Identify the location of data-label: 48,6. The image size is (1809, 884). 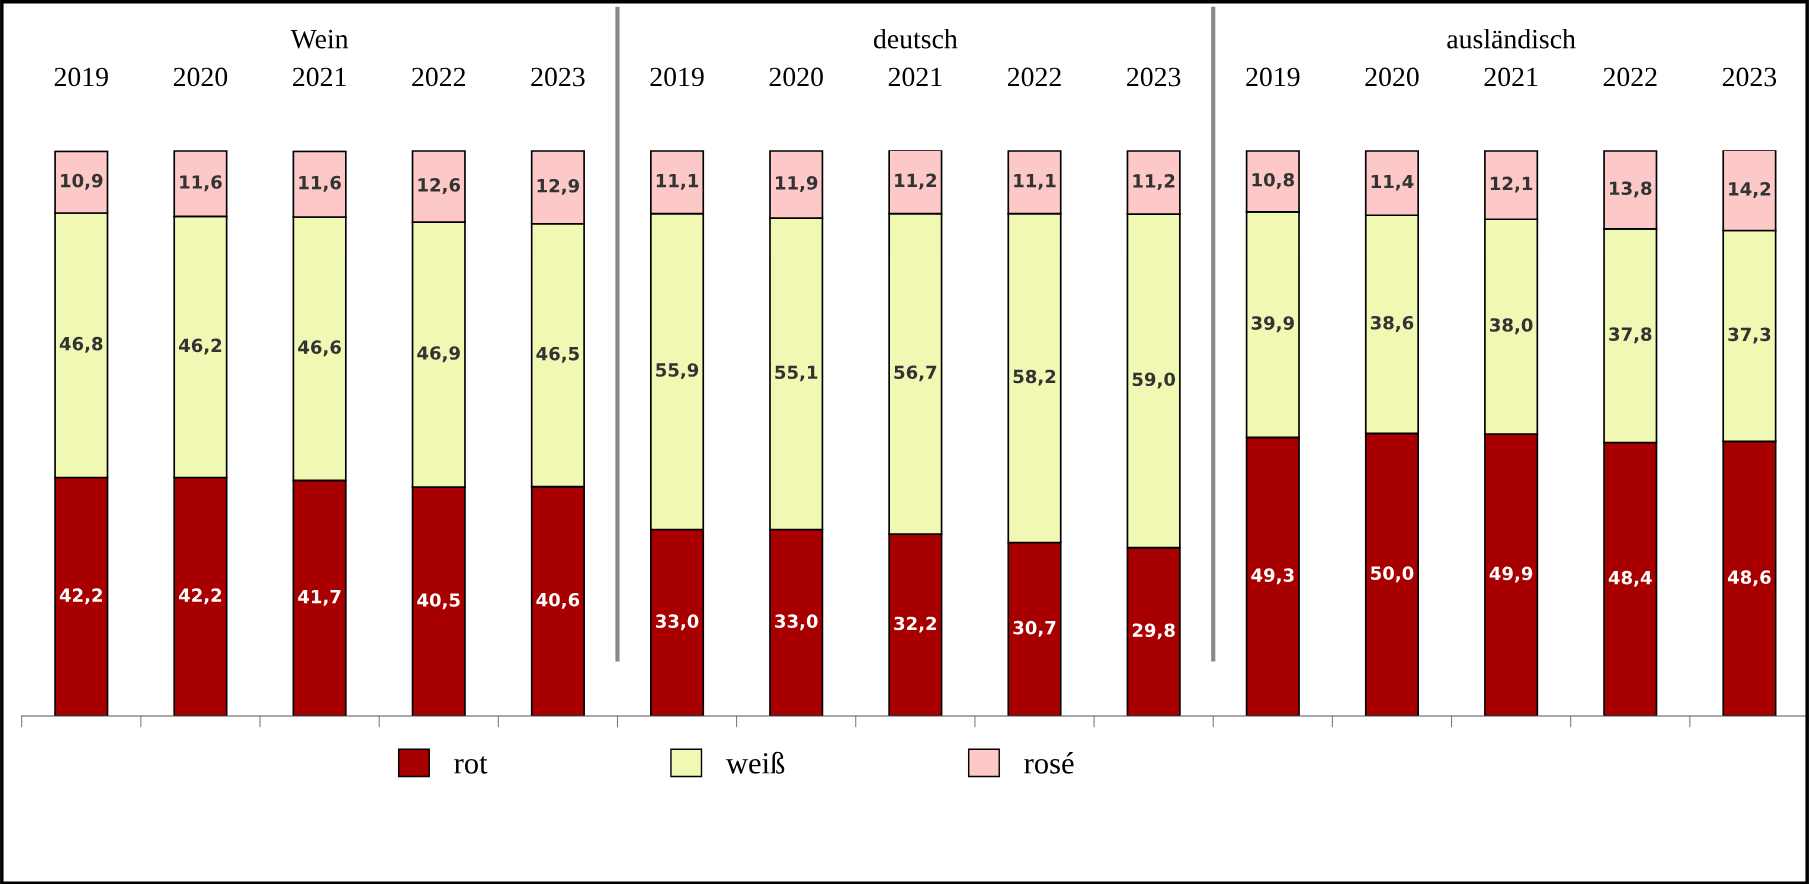
(1749, 578).